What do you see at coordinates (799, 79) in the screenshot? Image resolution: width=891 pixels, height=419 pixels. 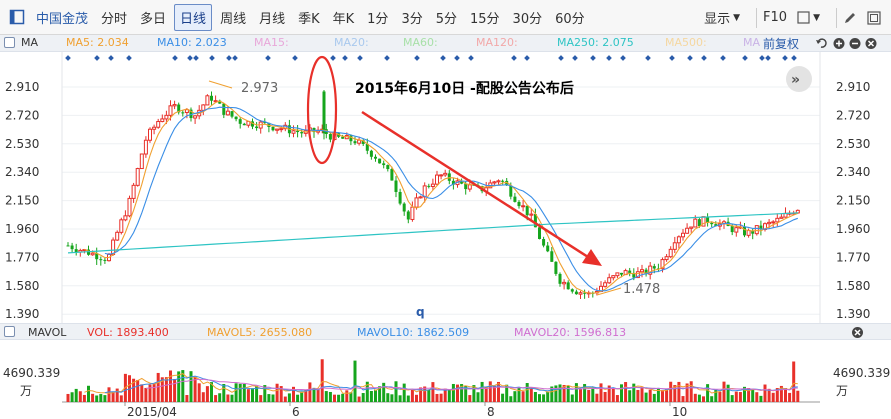 I see `expand-panel-button: »` at bounding box center [799, 79].